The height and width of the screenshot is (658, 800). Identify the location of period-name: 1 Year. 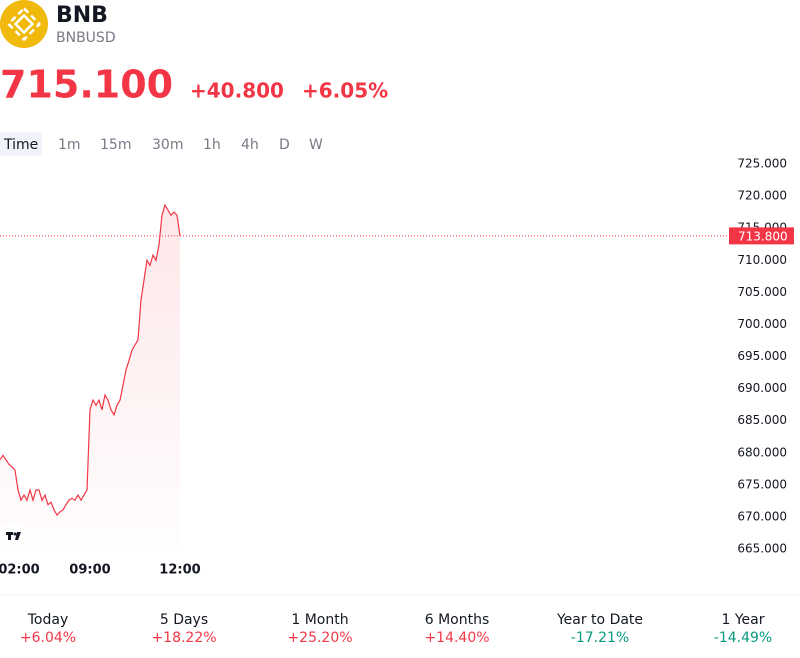
(743, 620).